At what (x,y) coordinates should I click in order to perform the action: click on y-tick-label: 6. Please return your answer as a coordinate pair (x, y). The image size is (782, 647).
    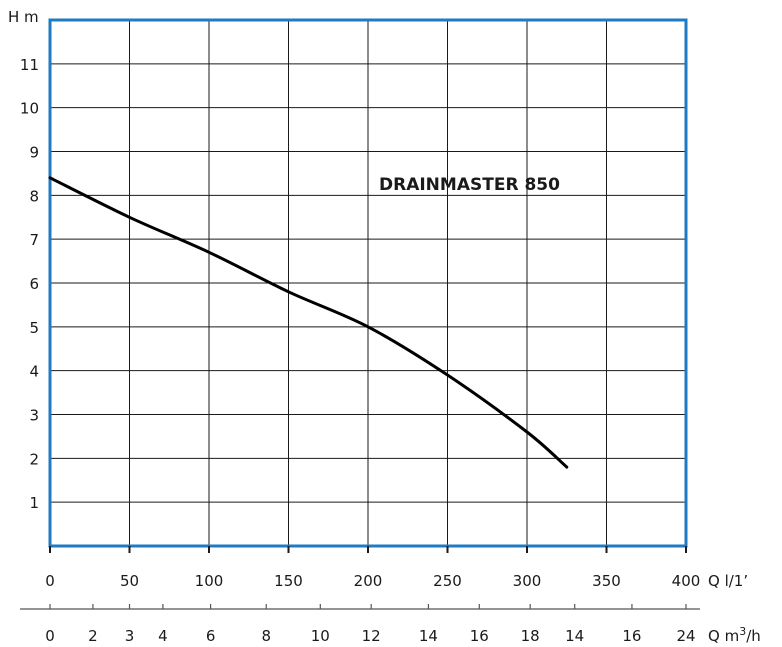
    Looking at the image, I should click on (34, 284).